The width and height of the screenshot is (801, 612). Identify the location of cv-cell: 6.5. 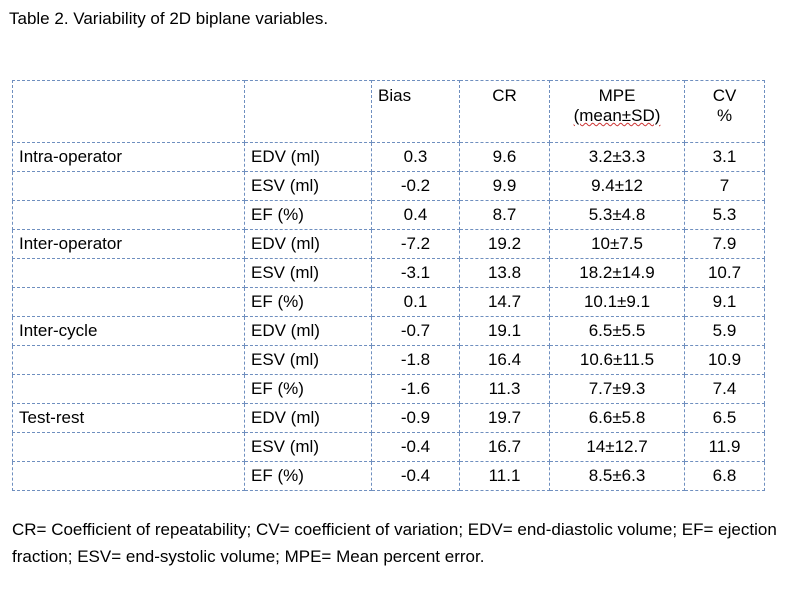
(724, 418).